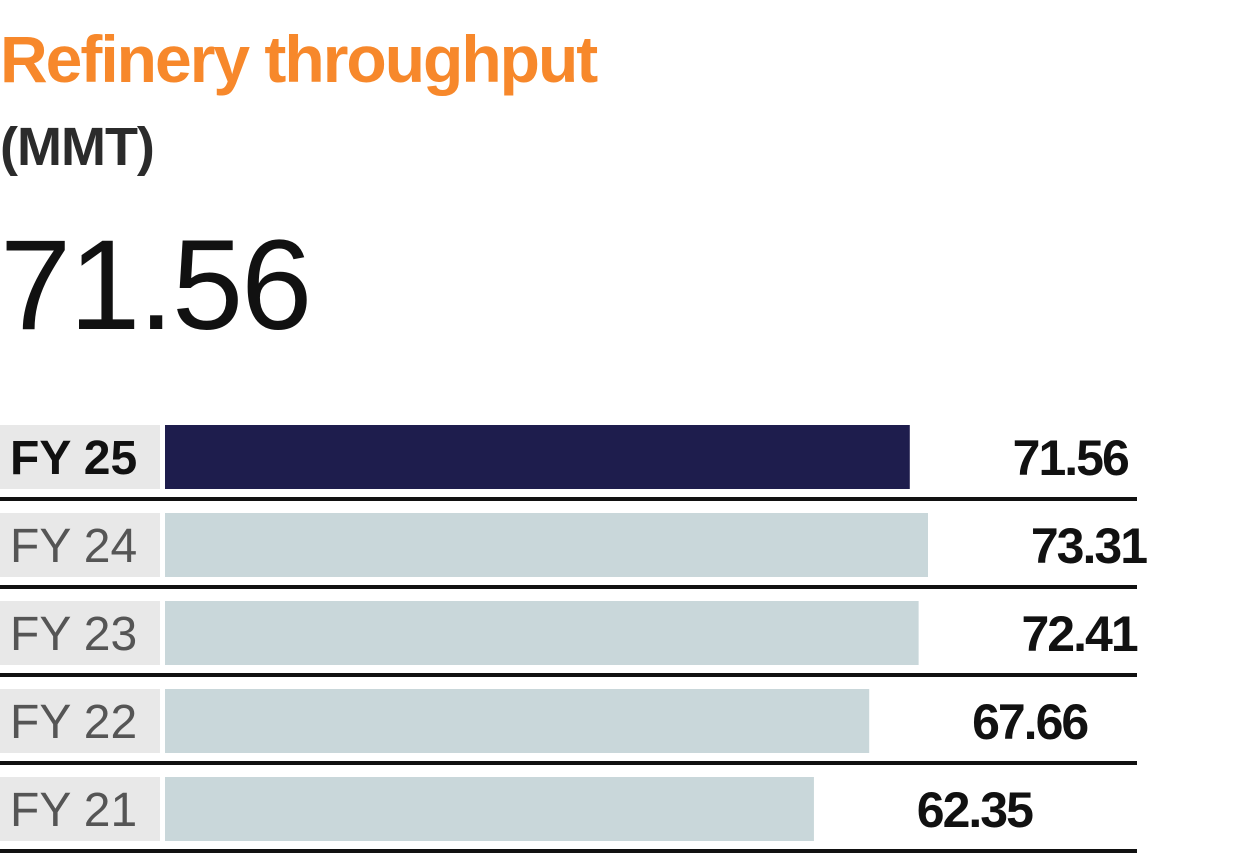 The height and width of the screenshot is (853, 1250). I want to click on value-label: 67.66, so click(1029, 722).